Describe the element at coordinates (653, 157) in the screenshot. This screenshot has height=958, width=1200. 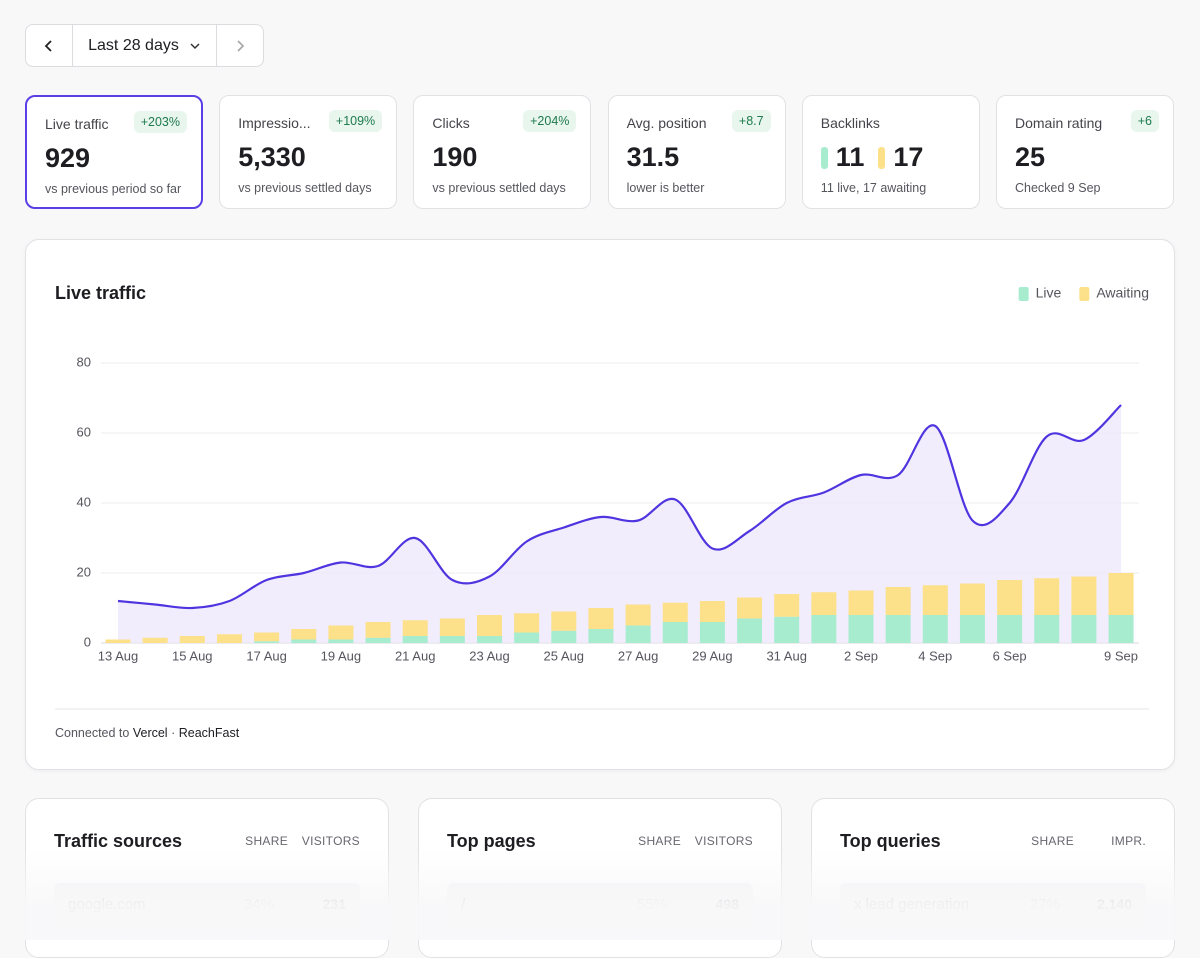
I see `card-value: 31.5` at that location.